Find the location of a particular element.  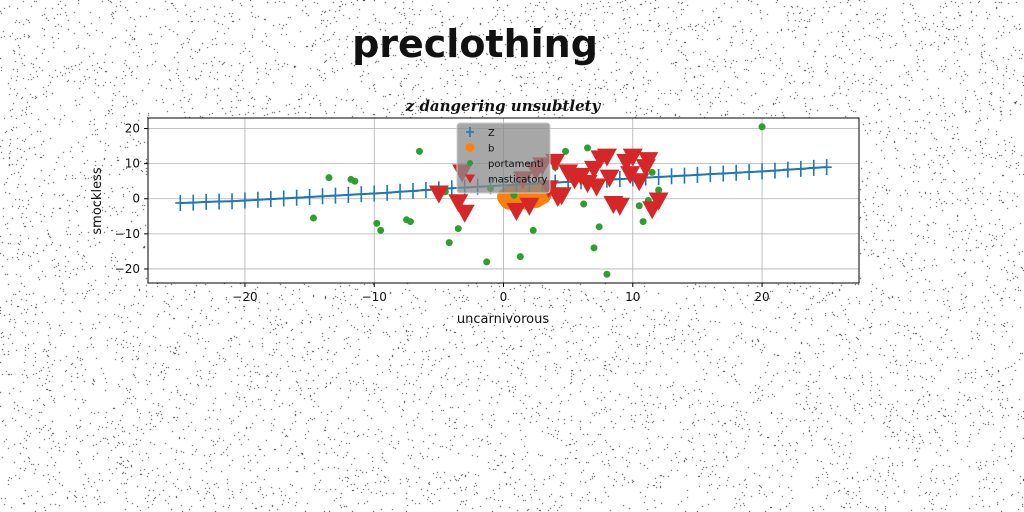

chart-title: z dangering unsubtlety is located at coordinates (503, 106).